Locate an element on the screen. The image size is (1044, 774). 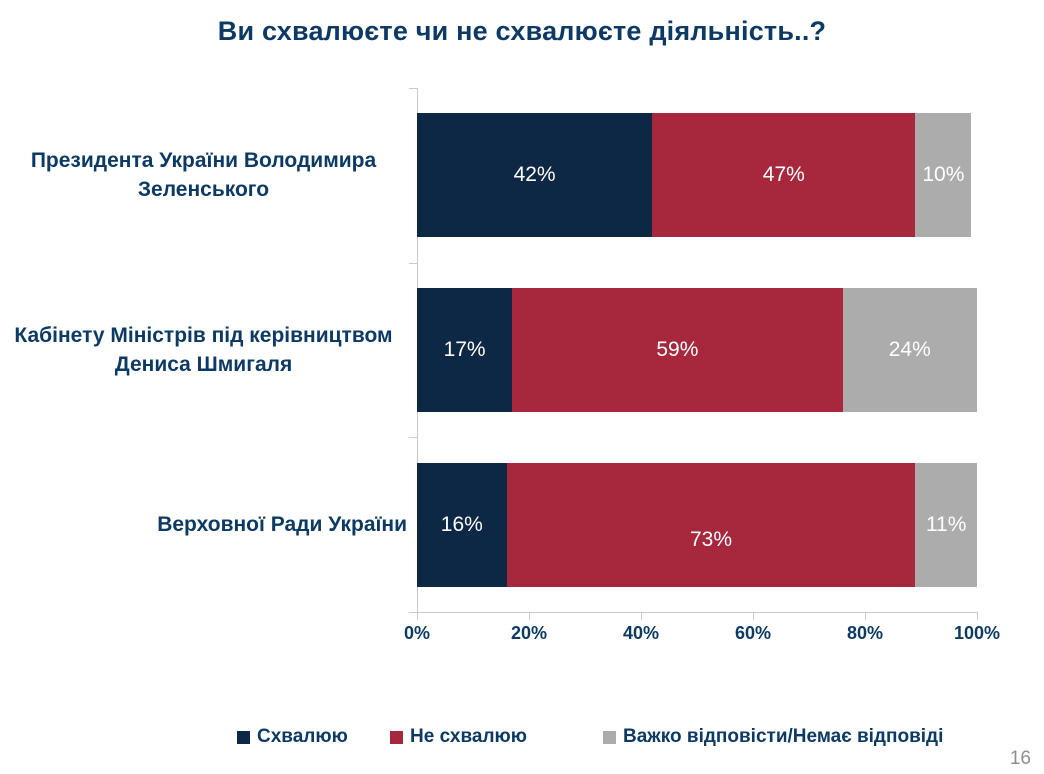
bar-value-label: 59% is located at coordinates (677, 349).